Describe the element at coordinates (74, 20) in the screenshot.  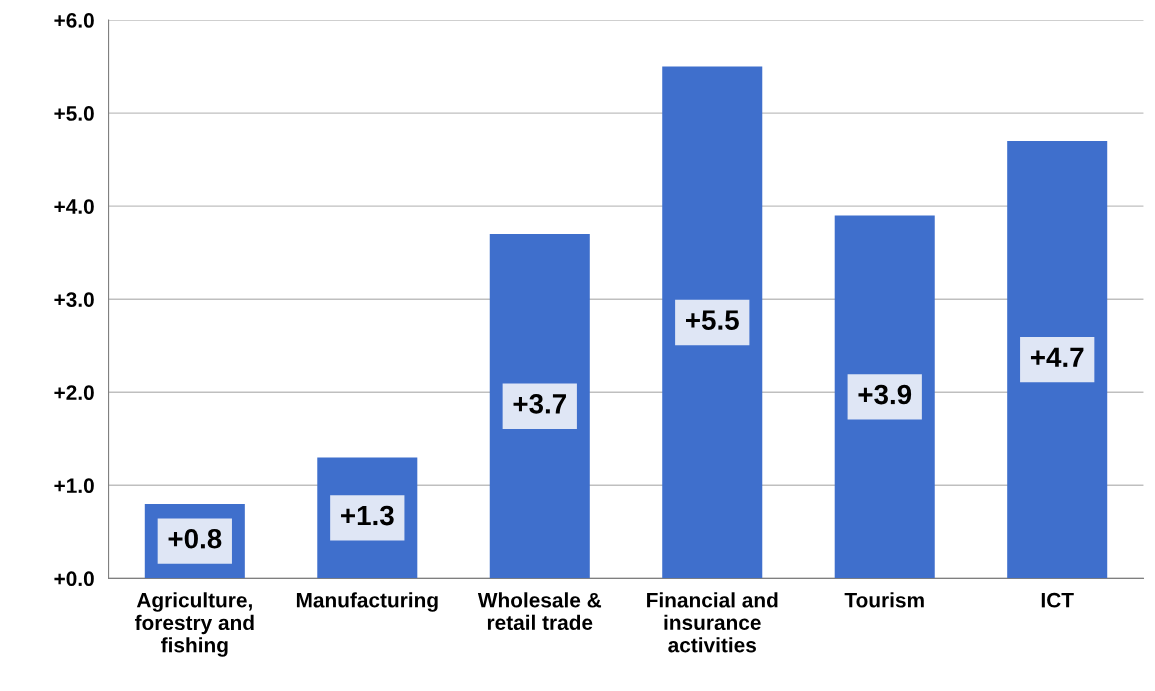
I see `y-tick-label: +6.0` at that location.